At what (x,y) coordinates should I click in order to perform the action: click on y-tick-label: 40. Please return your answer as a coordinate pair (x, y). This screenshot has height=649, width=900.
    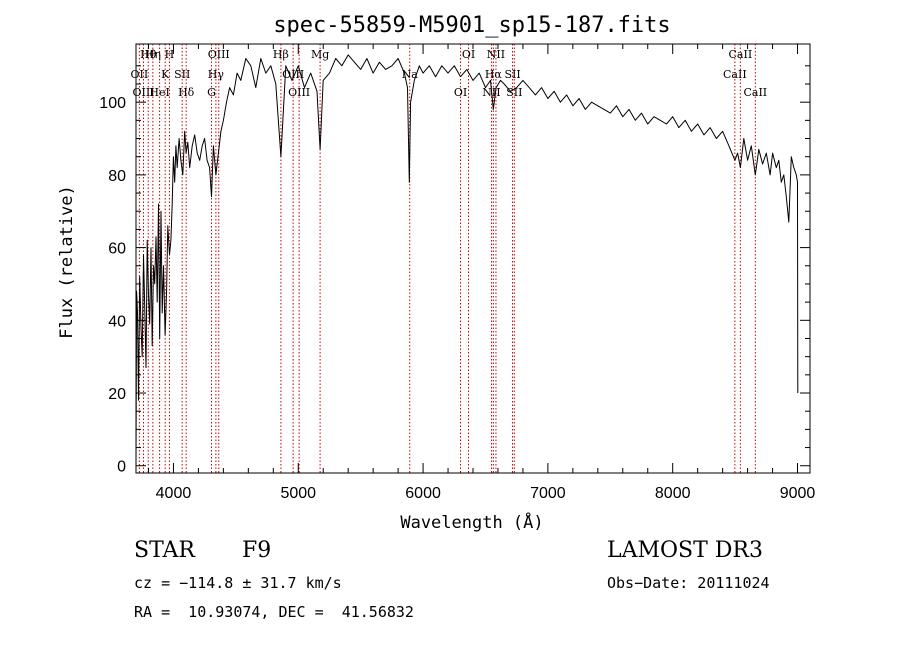
    Looking at the image, I should click on (117, 321).